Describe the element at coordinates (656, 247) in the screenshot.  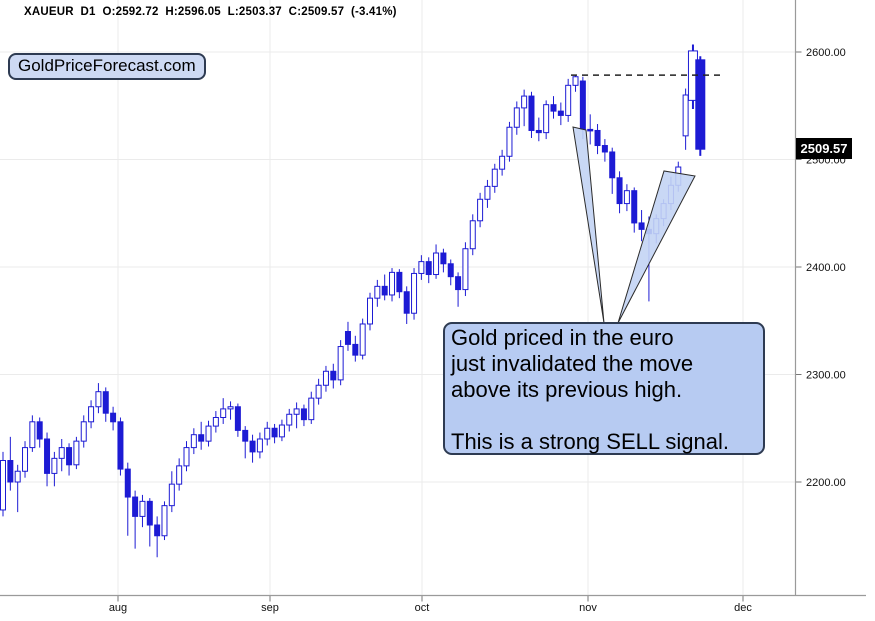
I see `callout-pointer` at that location.